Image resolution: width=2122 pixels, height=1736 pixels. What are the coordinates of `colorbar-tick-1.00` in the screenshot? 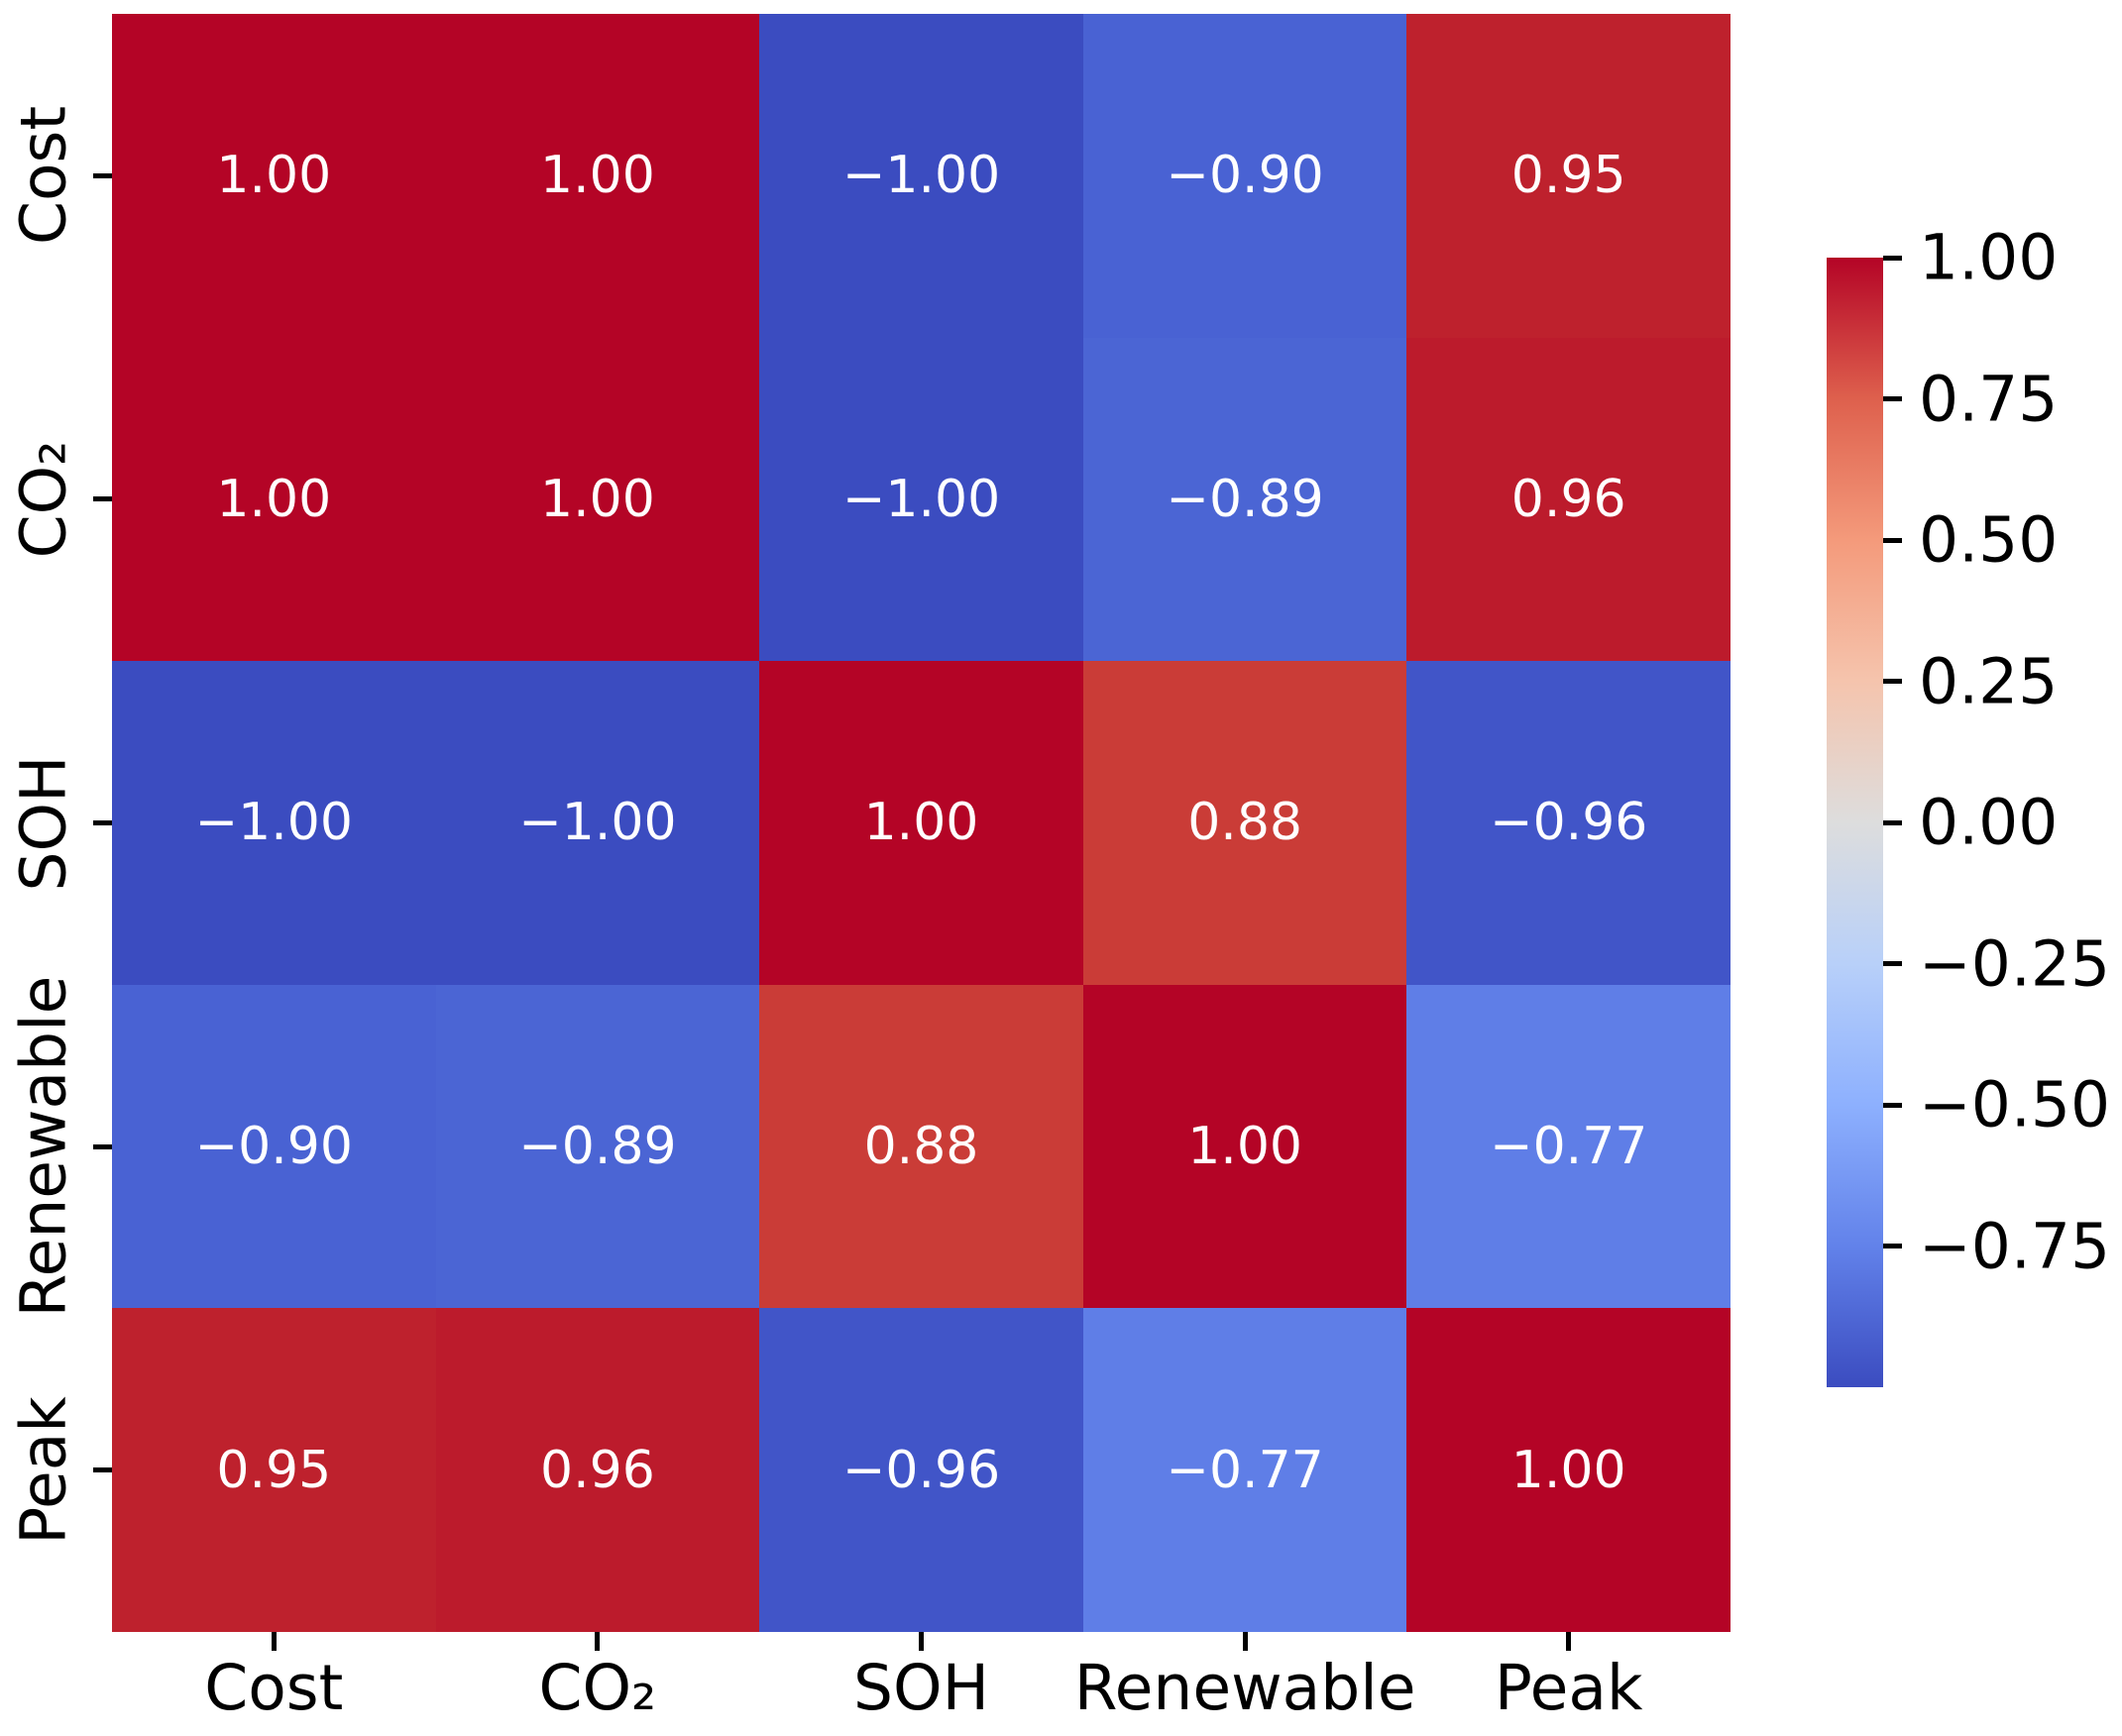 It's located at (1893, 258).